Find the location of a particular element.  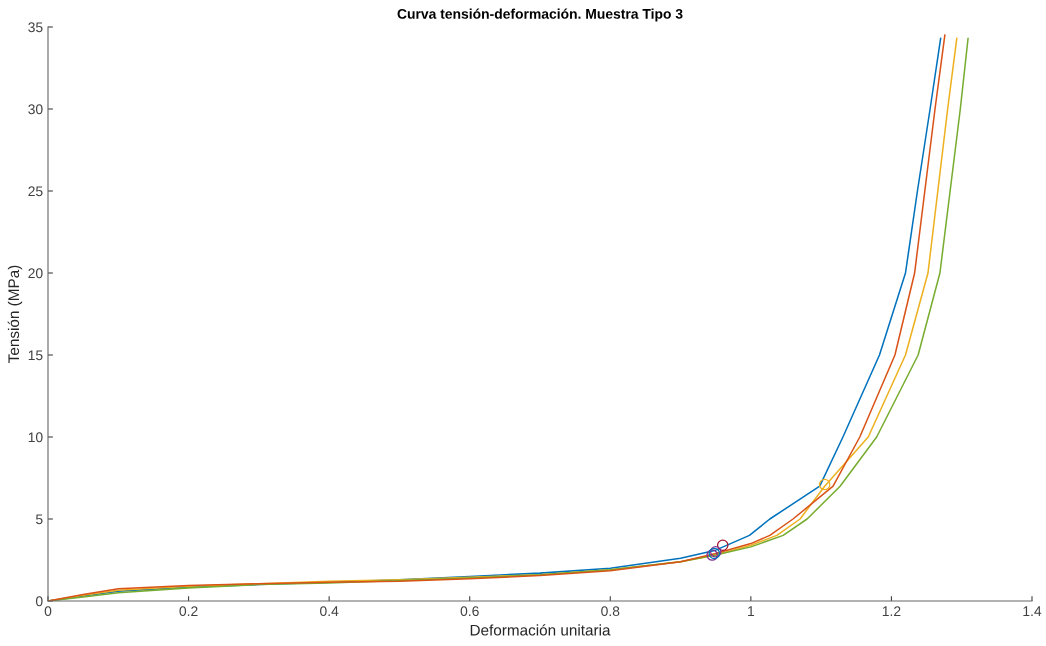

x-tick-label: 1.4 is located at coordinates (1032, 611).